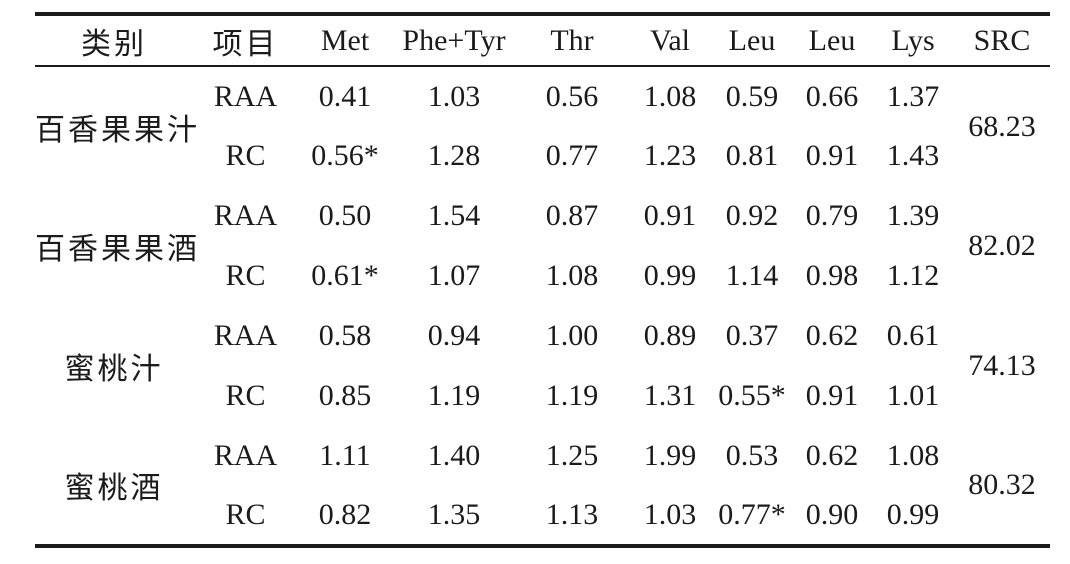 This screenshot has height=564, width=1070. What do you see at coordinates (913, 40) in the screenshot?
I see `header-lys: Lys` at bounding box center [913, 40].